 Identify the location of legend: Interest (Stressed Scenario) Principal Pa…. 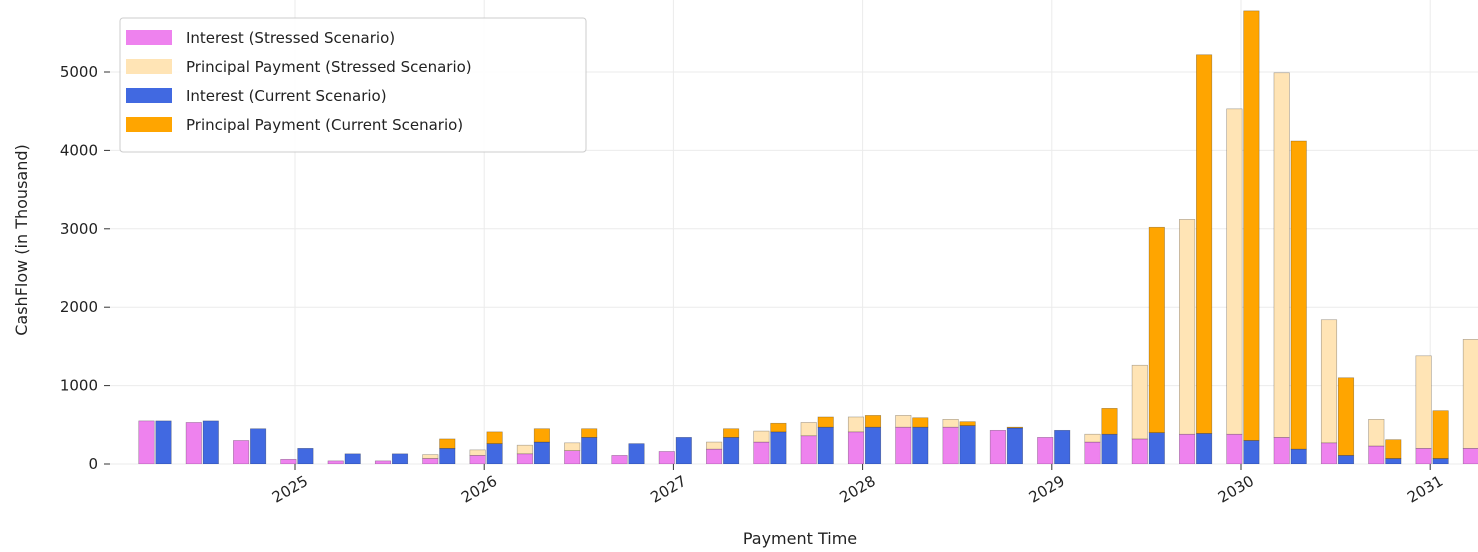
(353, 85).